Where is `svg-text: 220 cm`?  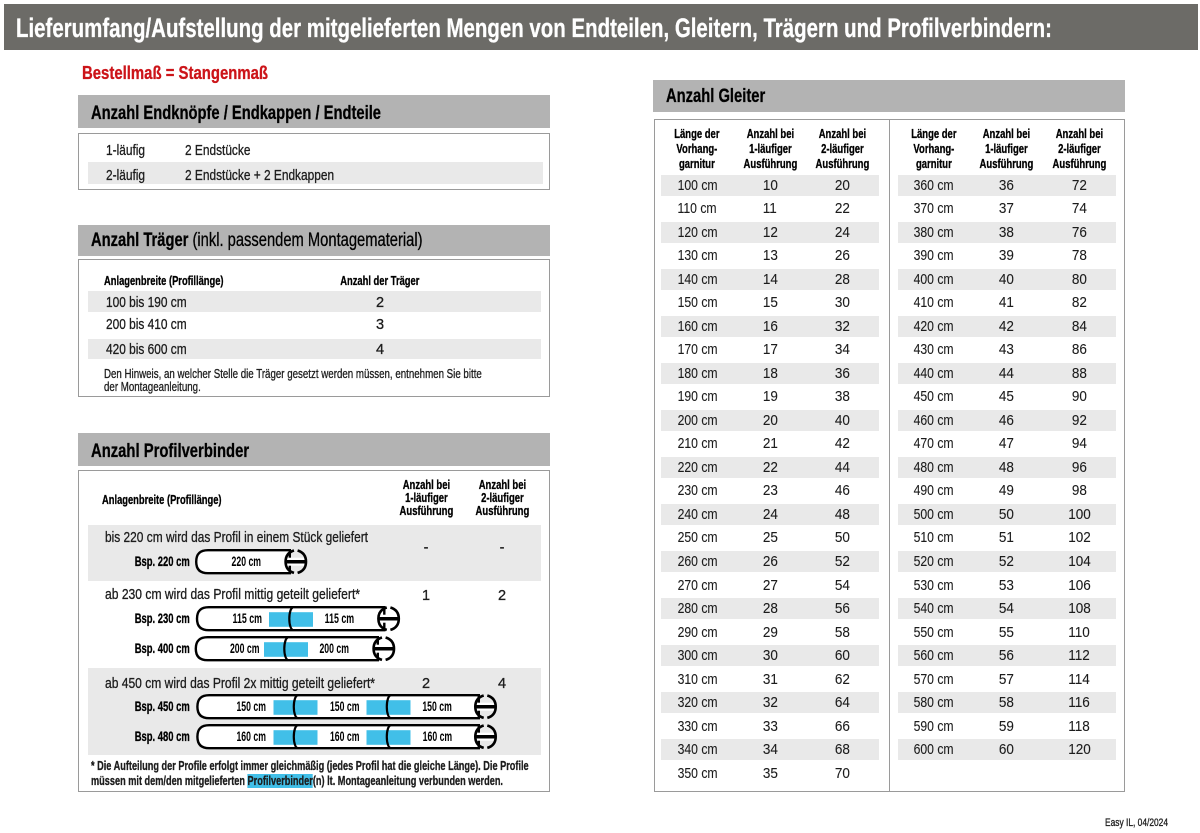 svg-text: 220 cm is located at coordinates (247, 561).